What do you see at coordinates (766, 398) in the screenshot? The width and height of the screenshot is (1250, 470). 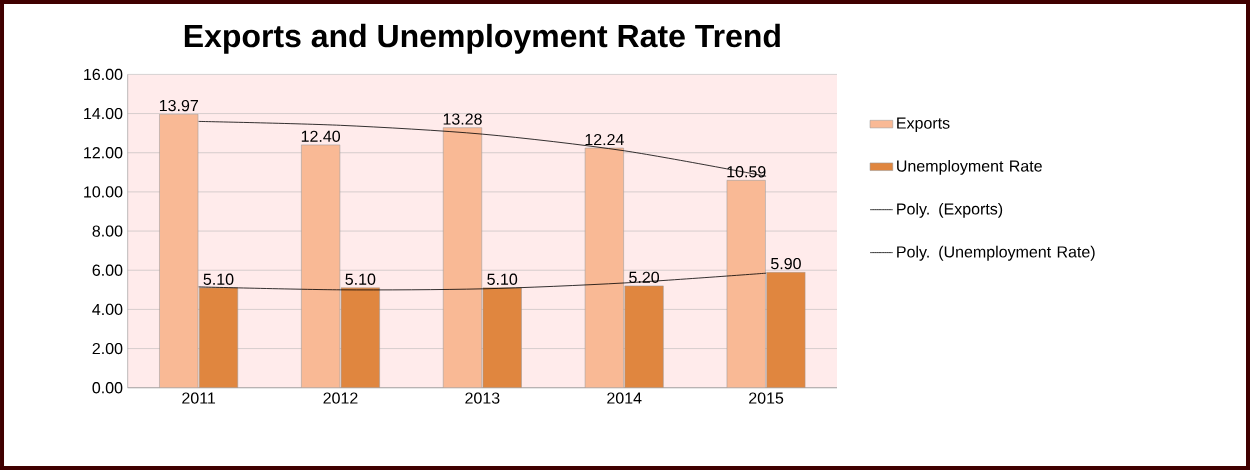 I see `x-tick-label: 2015` at bounding box center [766, 398].